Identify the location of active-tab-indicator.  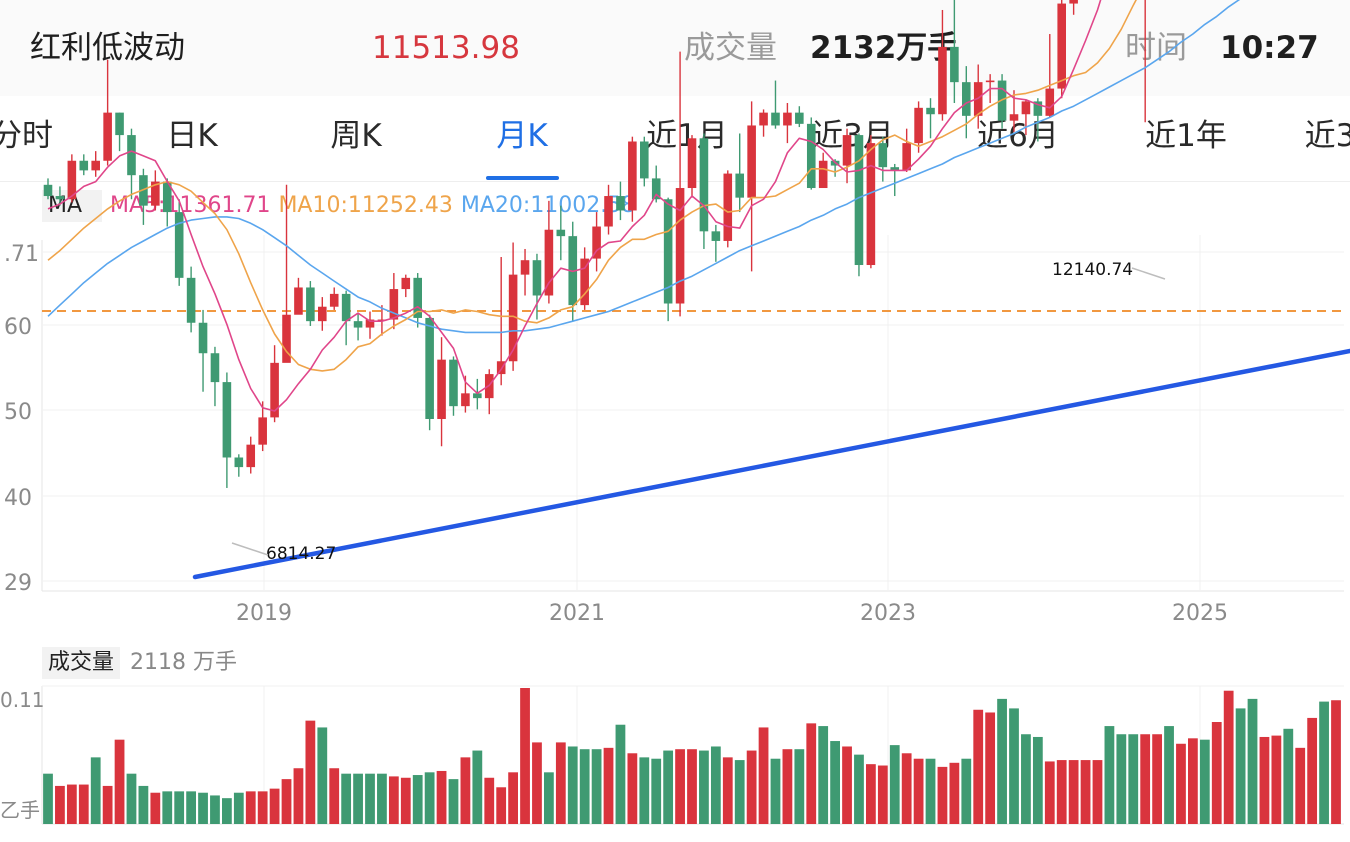
(522, 178).